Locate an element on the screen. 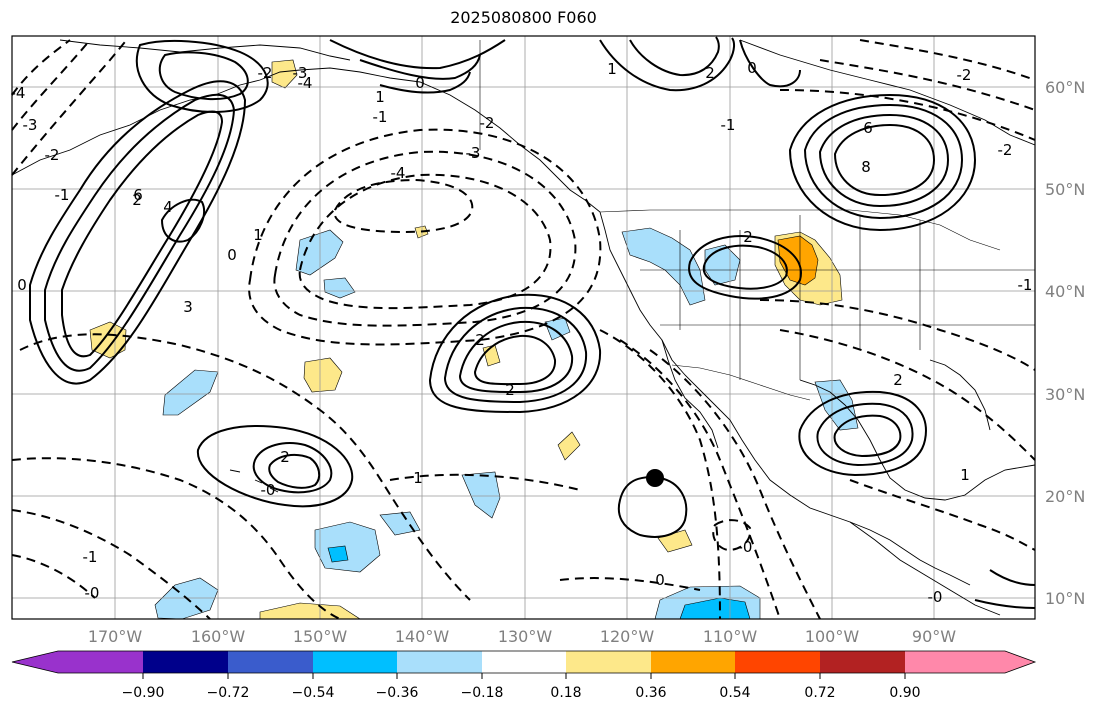  colorbar-outline is located at coordinates (524, 662).